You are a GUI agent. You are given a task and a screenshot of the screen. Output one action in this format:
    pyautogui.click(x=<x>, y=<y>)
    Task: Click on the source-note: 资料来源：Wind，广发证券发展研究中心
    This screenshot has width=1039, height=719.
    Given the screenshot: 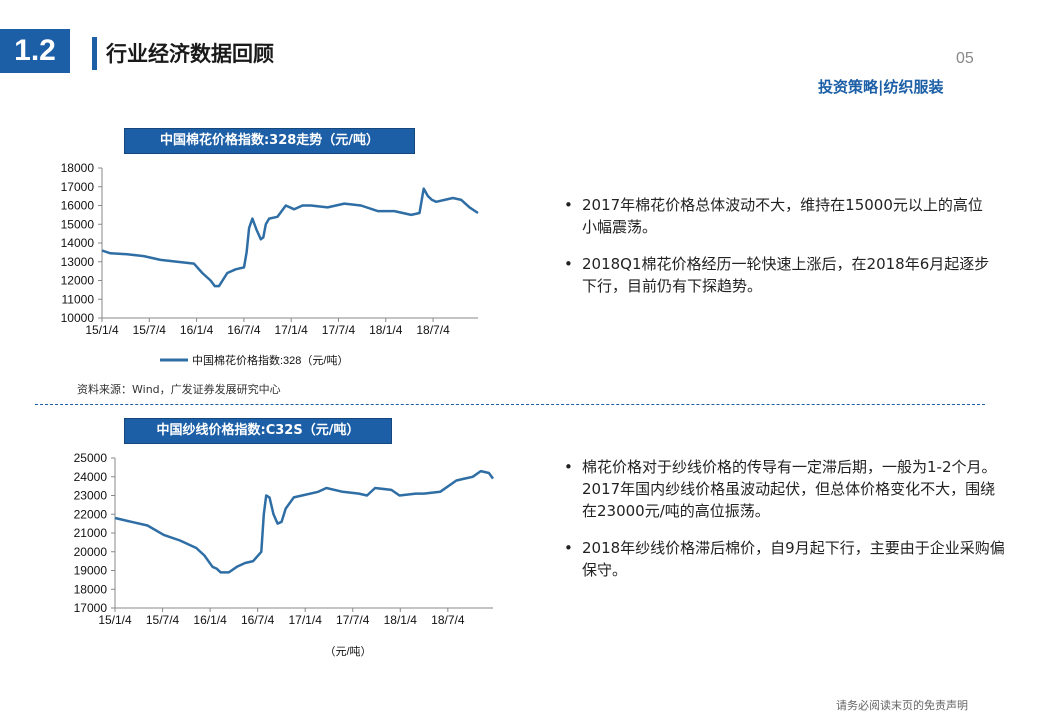 What is the action you would take?
    pyautogui.click(x=179, y=389)
    